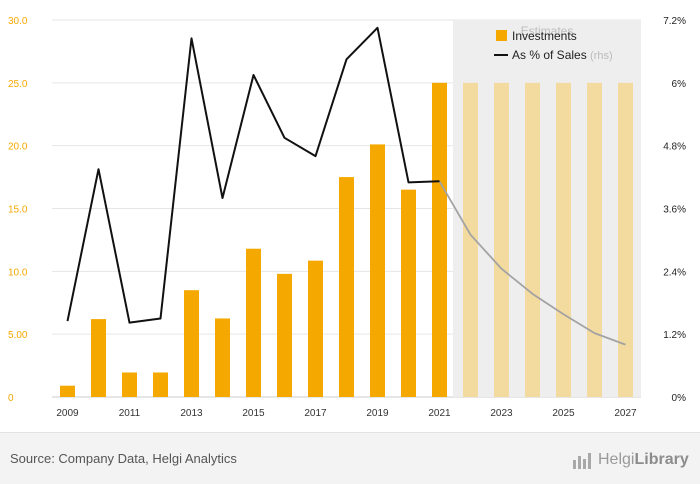 The height and width of the screenshot is (484, 700). Describe the element at coordinates (562, 55) in the screenshot. I see `legend-label-sales-ratio: As % of Sales (rhs)` at that location.